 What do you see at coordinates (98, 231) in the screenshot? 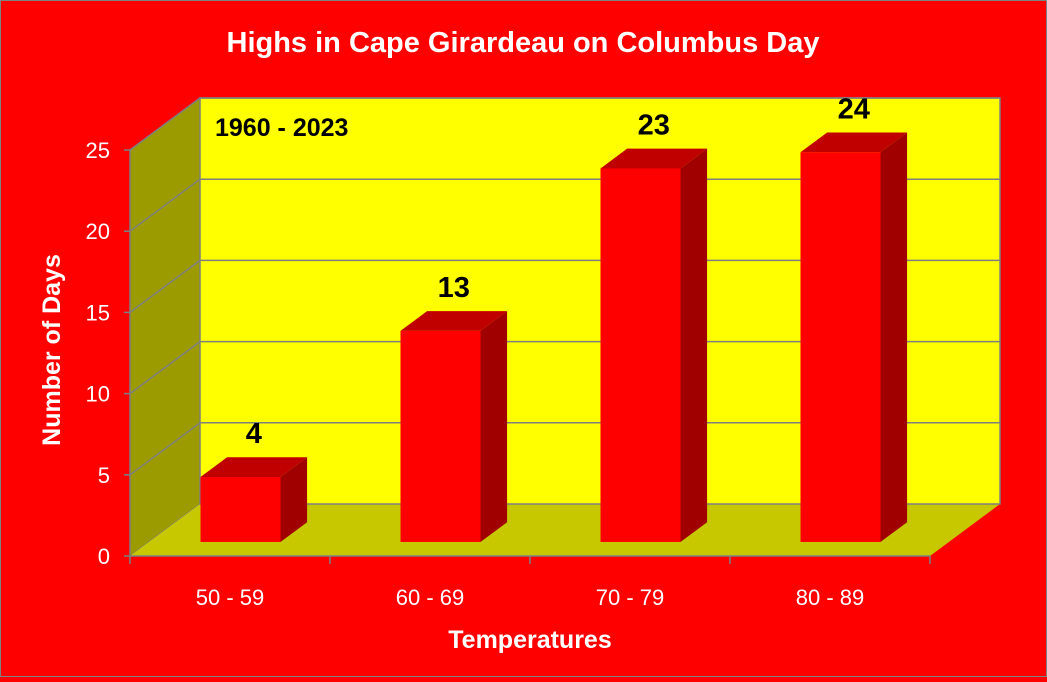
I see `y-tick-label: 20` at bounding box center [98, 231].